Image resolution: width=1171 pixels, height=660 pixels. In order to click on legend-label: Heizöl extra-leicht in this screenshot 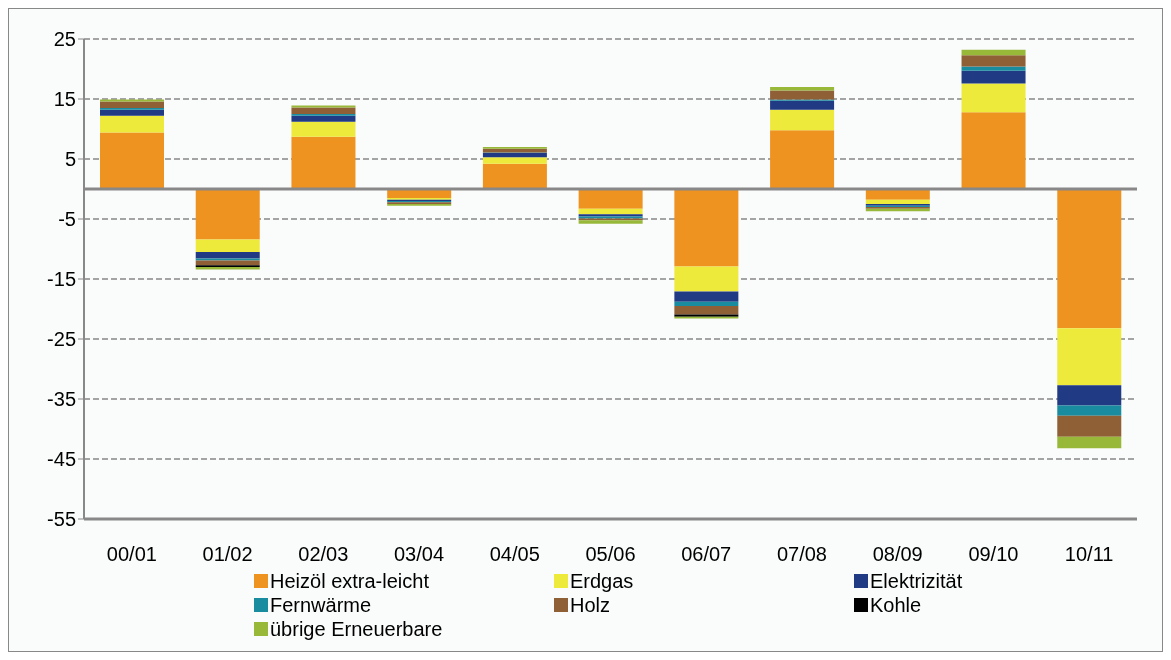, I will do `click(349, 581)`.